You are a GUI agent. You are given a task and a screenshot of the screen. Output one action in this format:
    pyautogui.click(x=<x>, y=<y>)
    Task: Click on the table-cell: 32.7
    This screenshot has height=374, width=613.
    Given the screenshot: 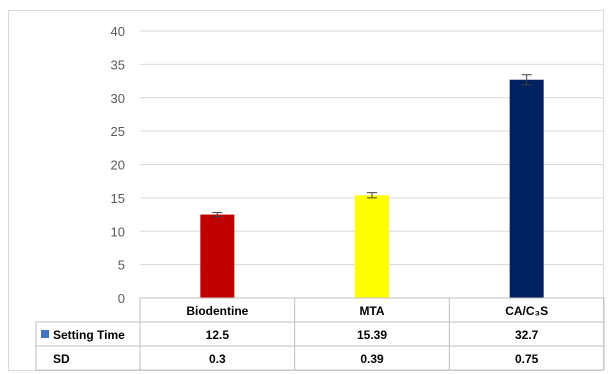 What is the action you would take?
    pyautogui.click(x=527, y=335)
    